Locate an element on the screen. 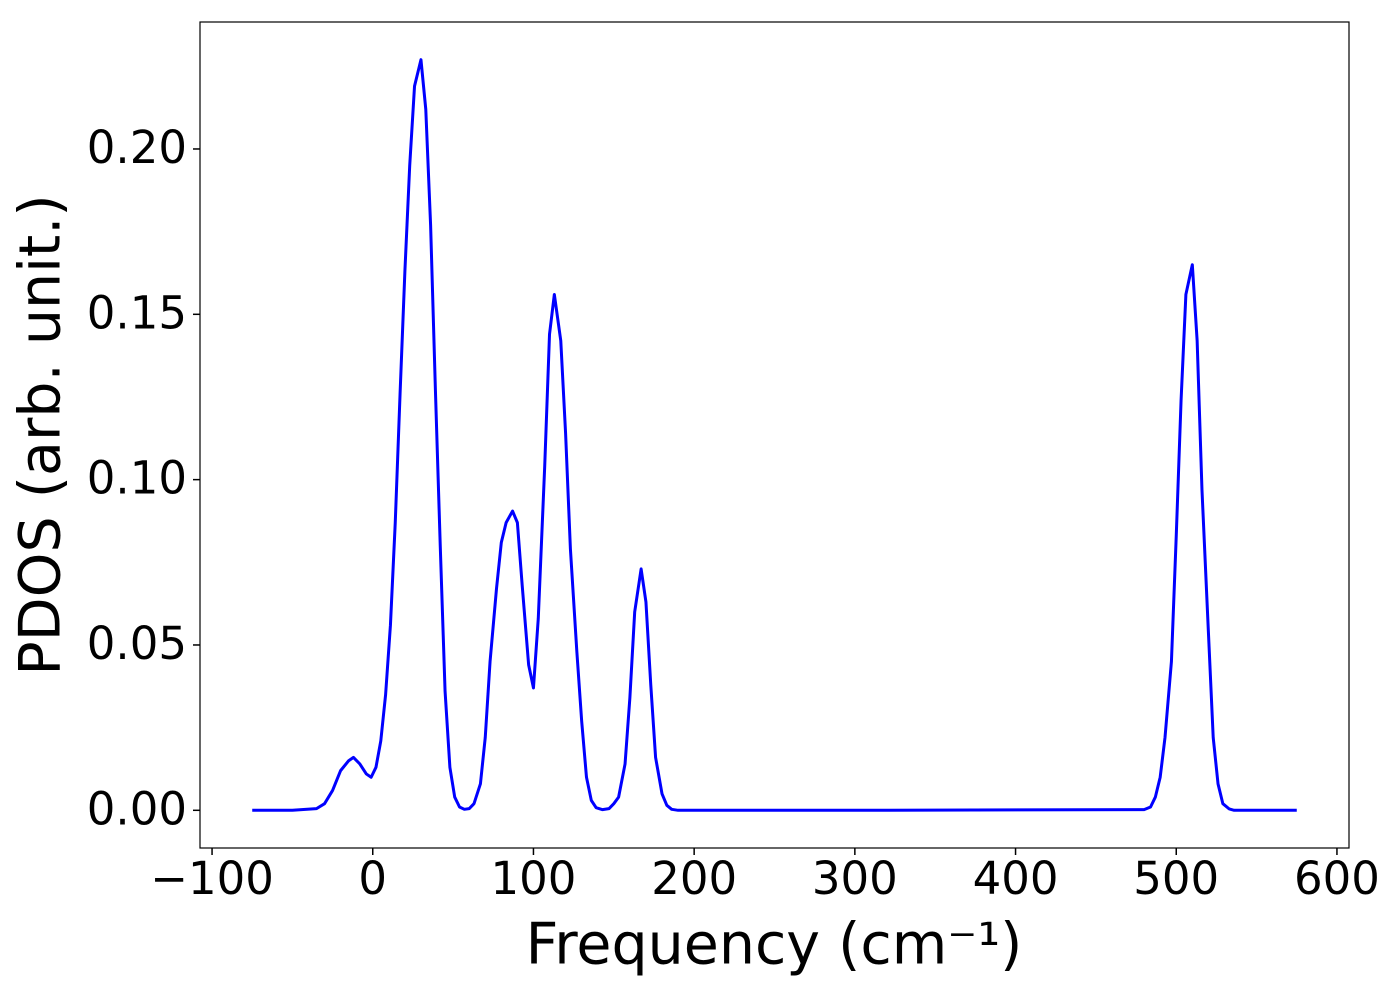 The width and height of the screenshot is (1400, 1000). x-tick-label: 500 is located at coordinates (1176, 878).